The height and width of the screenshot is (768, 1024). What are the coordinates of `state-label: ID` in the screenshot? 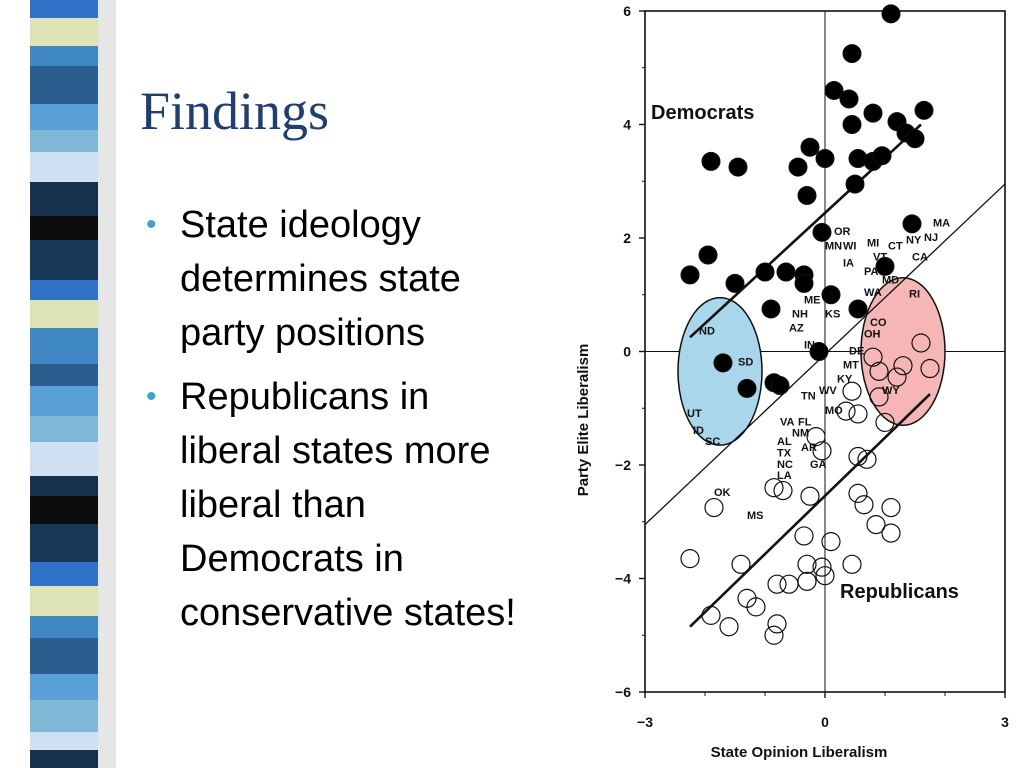 It's located at (698, 431).